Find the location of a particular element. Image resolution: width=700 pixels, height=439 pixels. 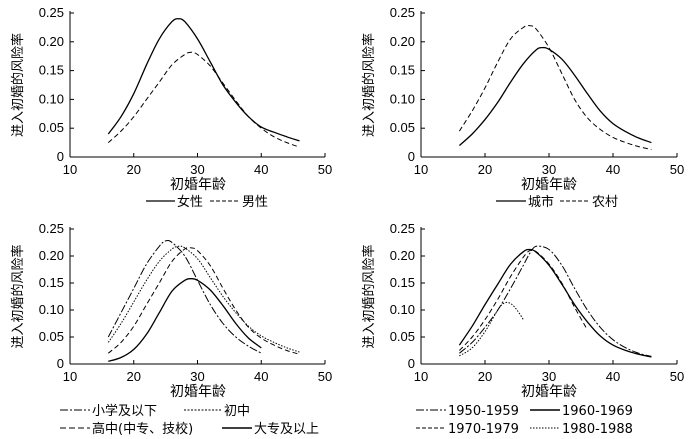

legend-label-city: 城市 is located at coordinates (541, 202).